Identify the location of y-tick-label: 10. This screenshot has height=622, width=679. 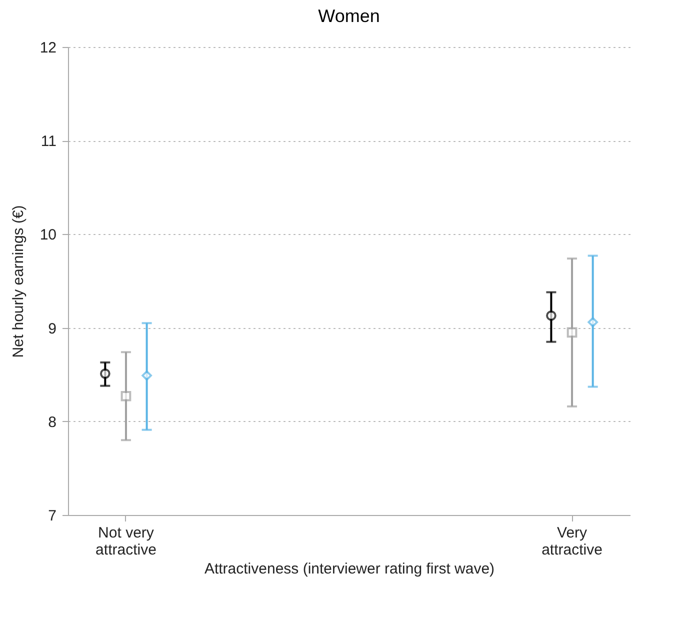
(48, 235).